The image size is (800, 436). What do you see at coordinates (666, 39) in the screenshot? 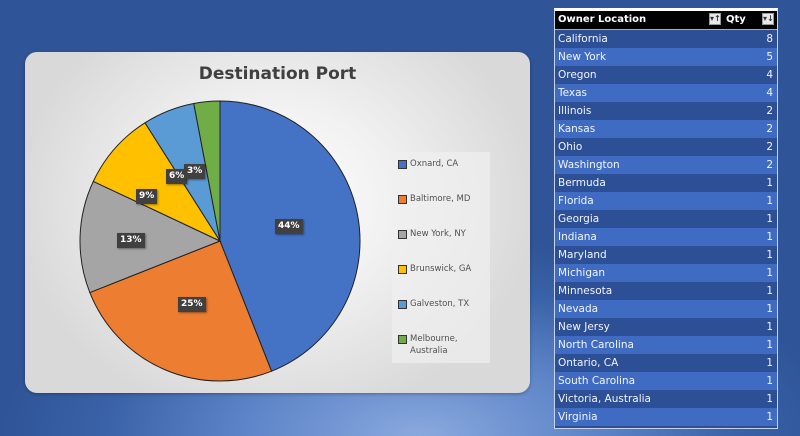
I see `table-row: California 8` at bounding box center [666, 39].